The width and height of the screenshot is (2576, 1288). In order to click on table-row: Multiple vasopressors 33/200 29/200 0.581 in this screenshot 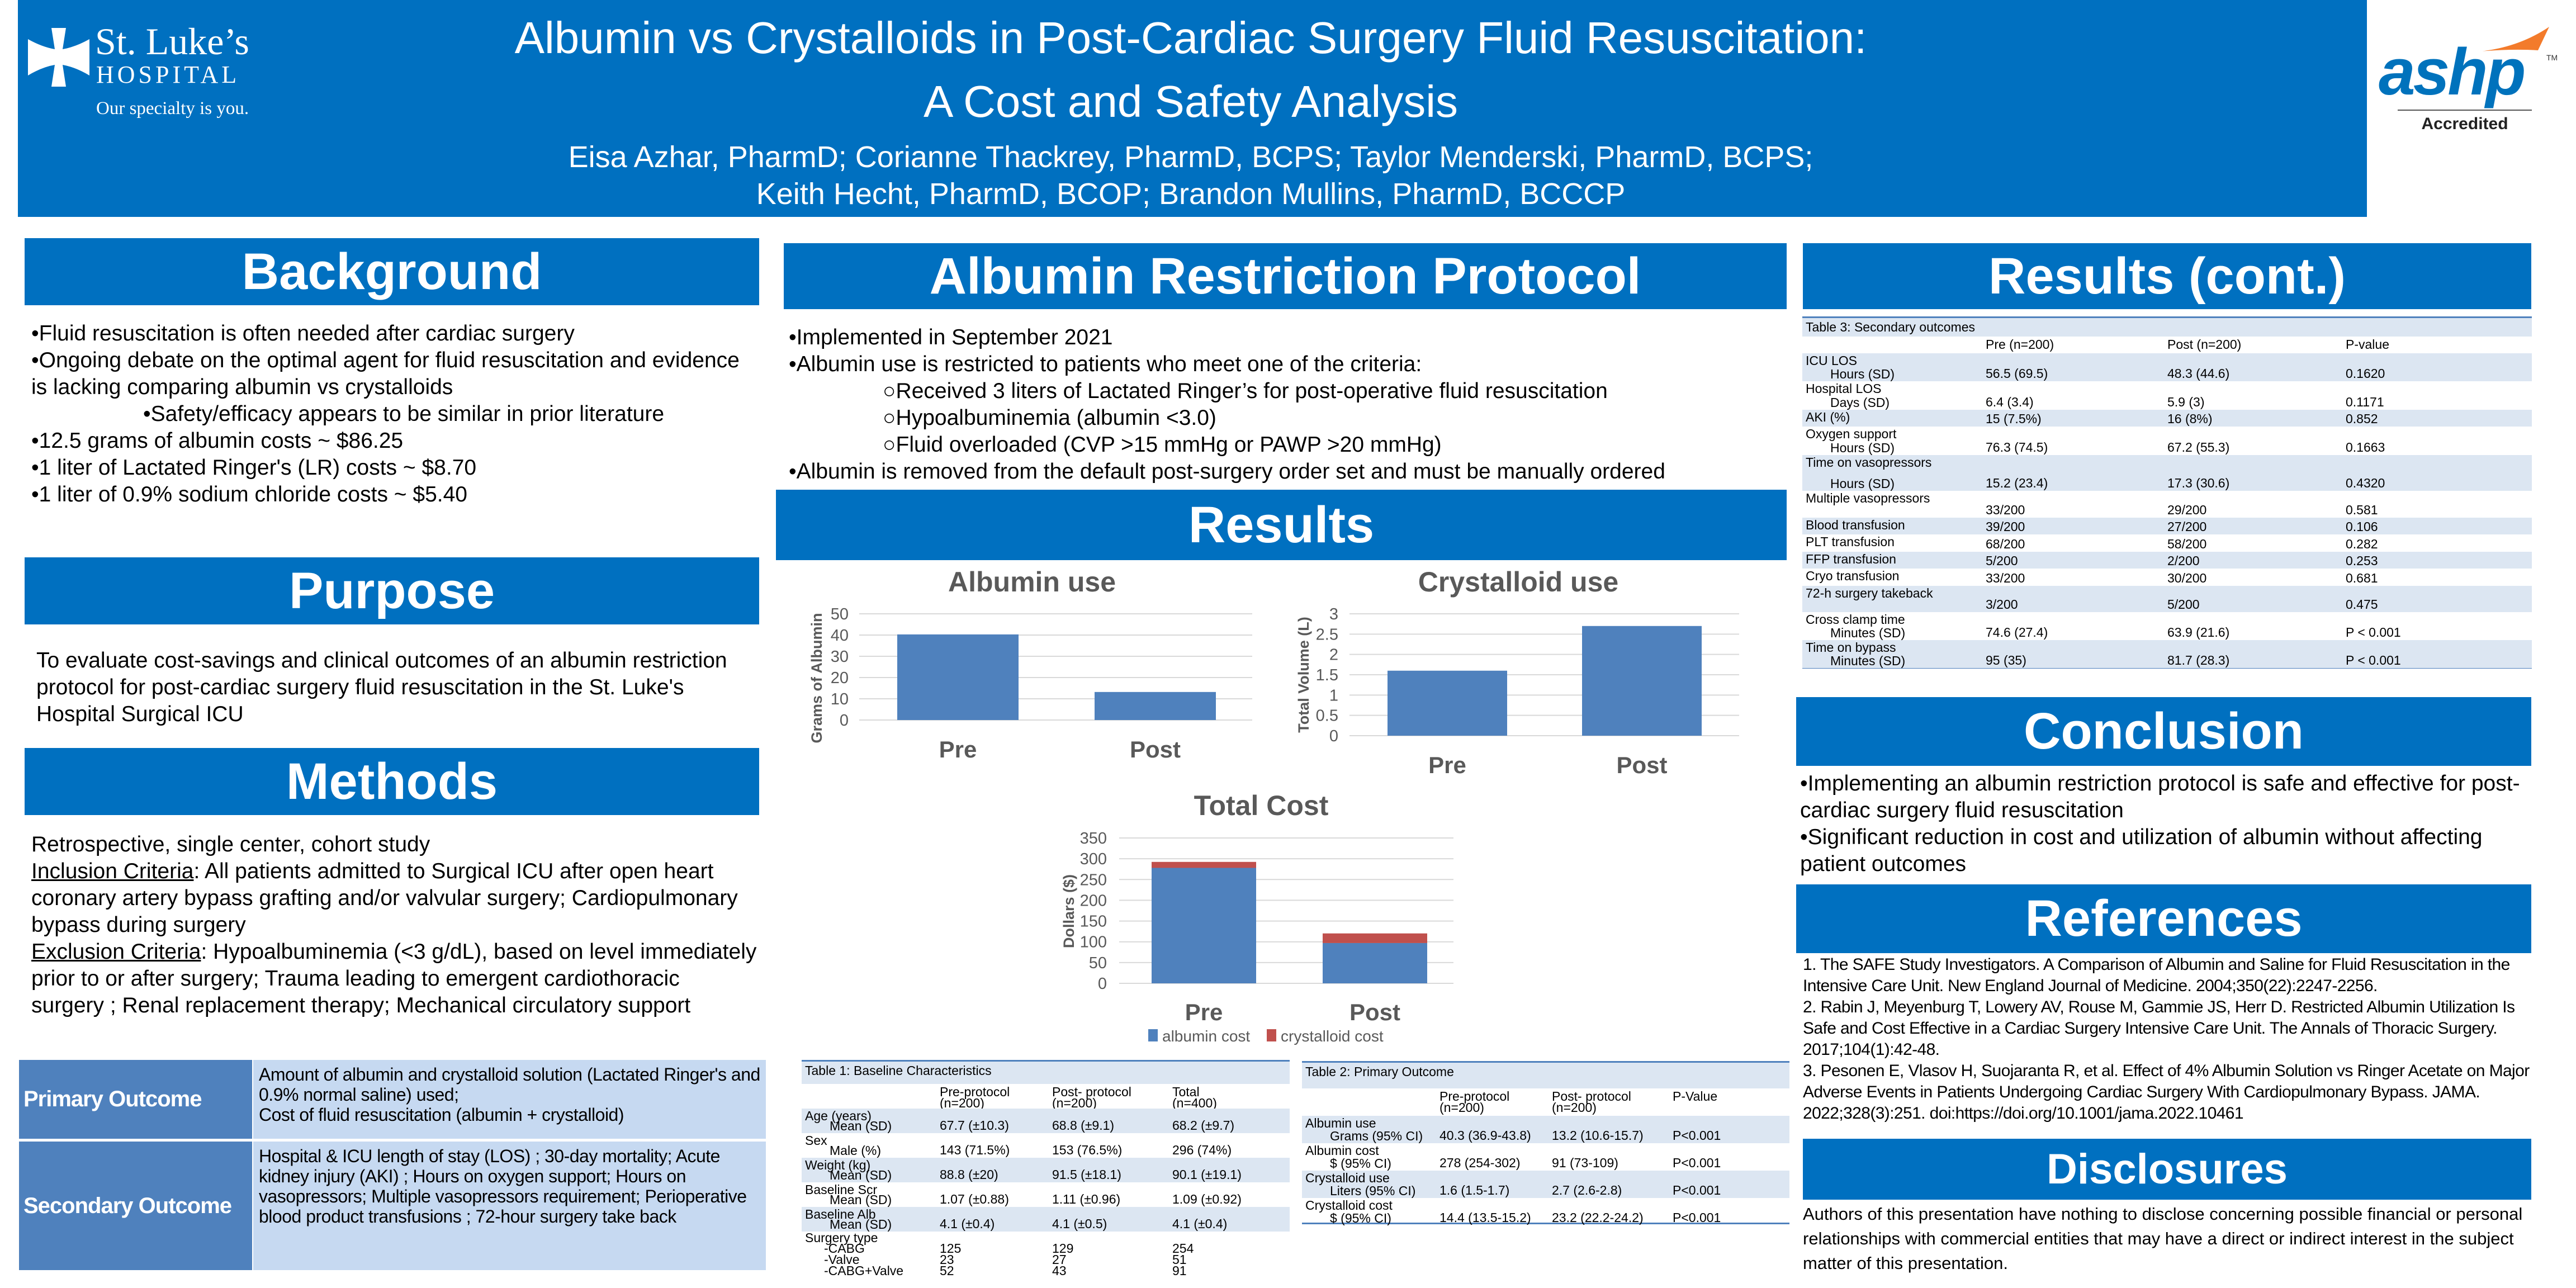, I will do `click(2167, 505)`.